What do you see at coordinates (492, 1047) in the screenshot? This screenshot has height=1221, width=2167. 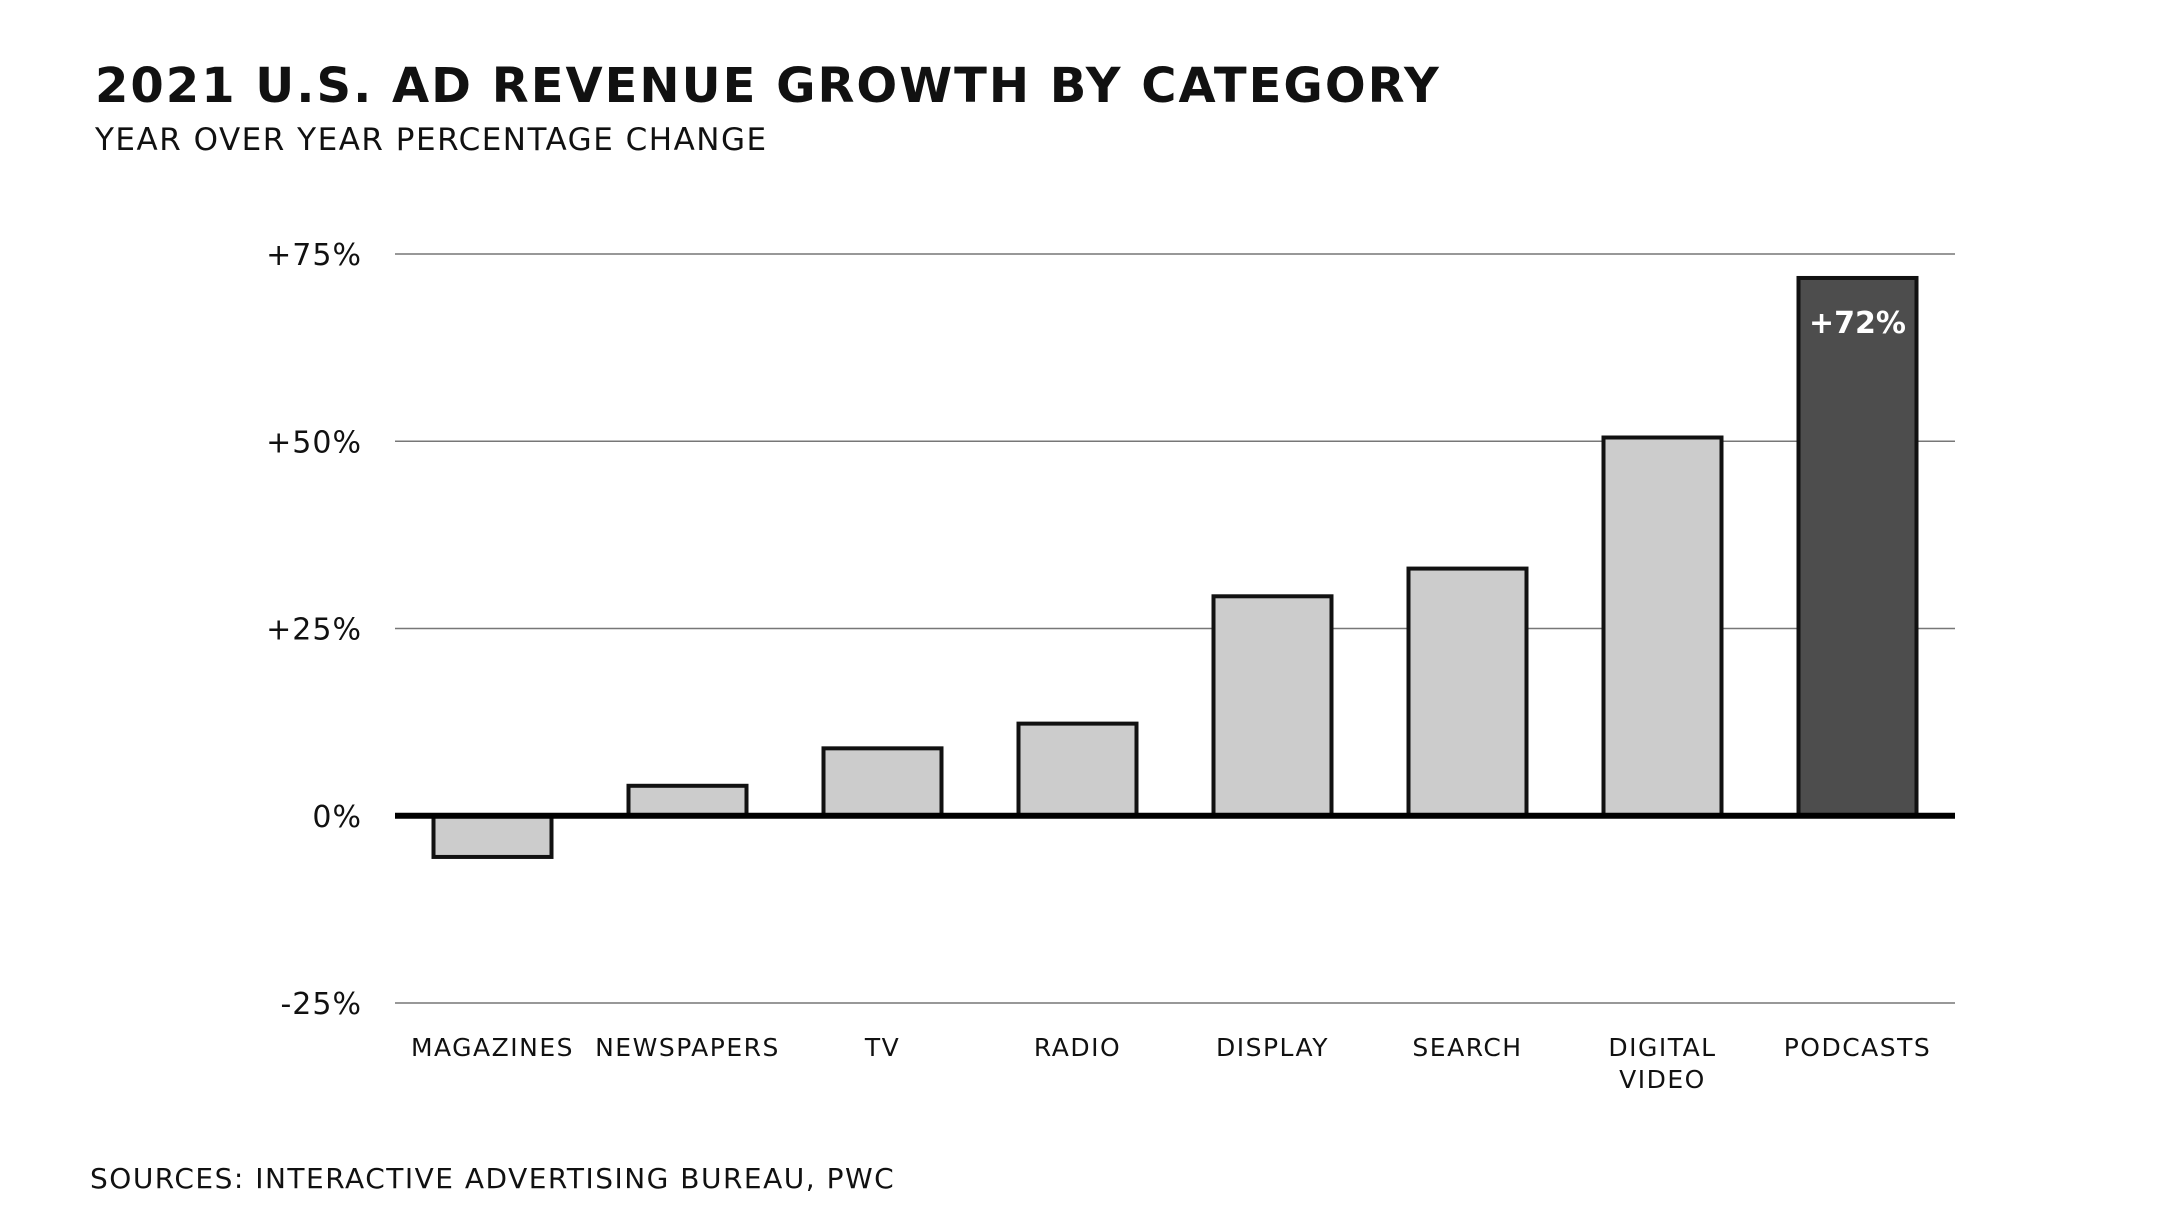 I see `x-category-label: MAGAZINES` at bounding box center [492, 1047].